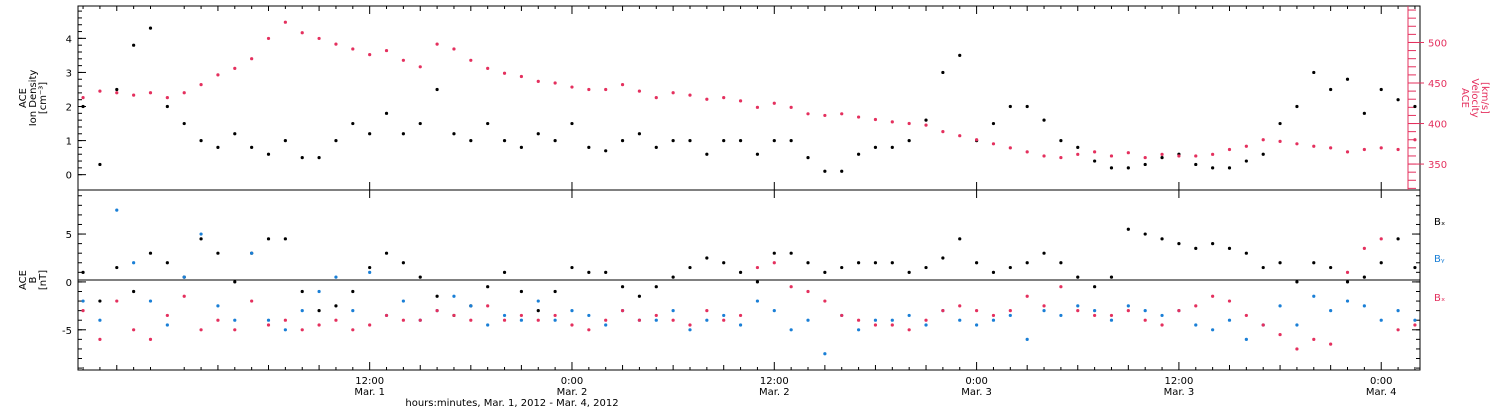 The width and height of the screenshot is (1500, 410). What do you see at coordinates (1439, 298) in the screenshot?
I see `legend-bz: Bₓ` at bounding box center [1439, 298].